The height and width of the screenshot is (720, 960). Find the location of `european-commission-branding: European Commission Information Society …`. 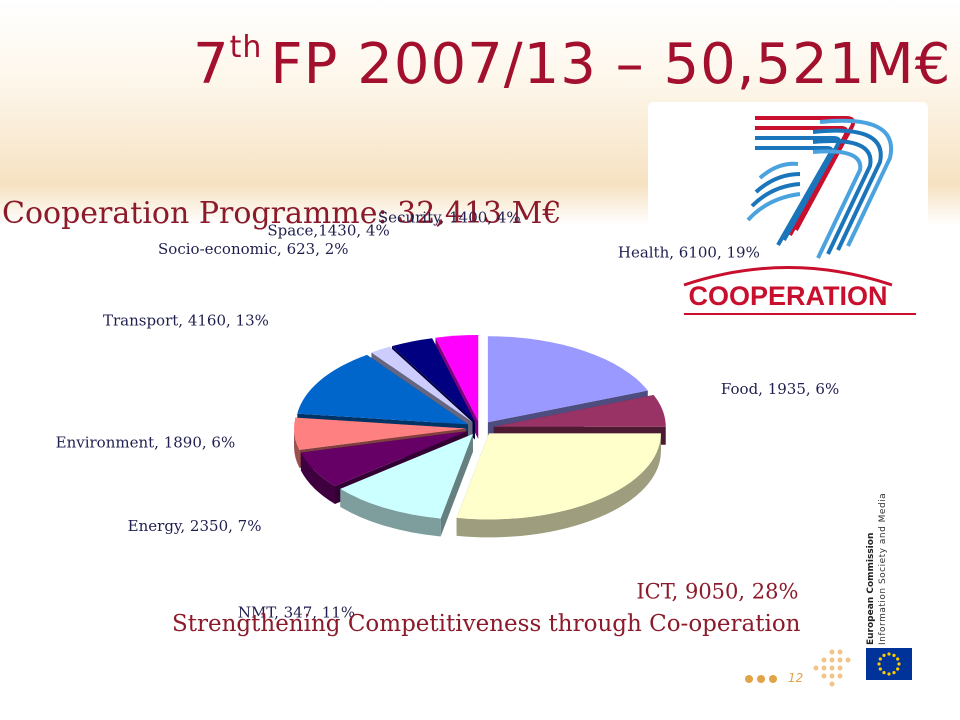

european-commission-branding: European Commission Information Society … is located at coordinates (877, 569).